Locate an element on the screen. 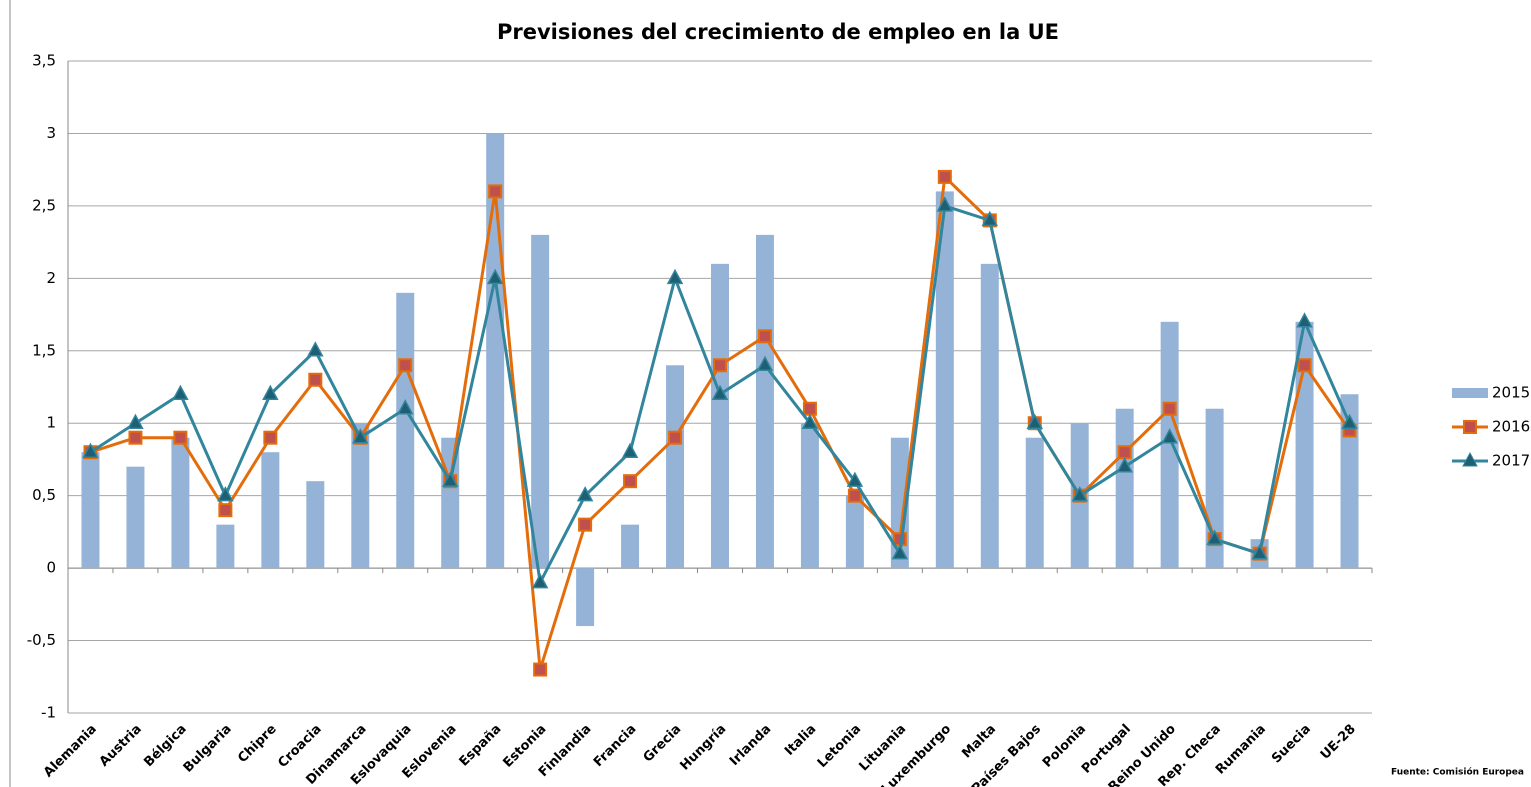 This screenshot has height=787, width=1531. source: Fuente: Comisión Europea is located at coordinates (1457, 772).